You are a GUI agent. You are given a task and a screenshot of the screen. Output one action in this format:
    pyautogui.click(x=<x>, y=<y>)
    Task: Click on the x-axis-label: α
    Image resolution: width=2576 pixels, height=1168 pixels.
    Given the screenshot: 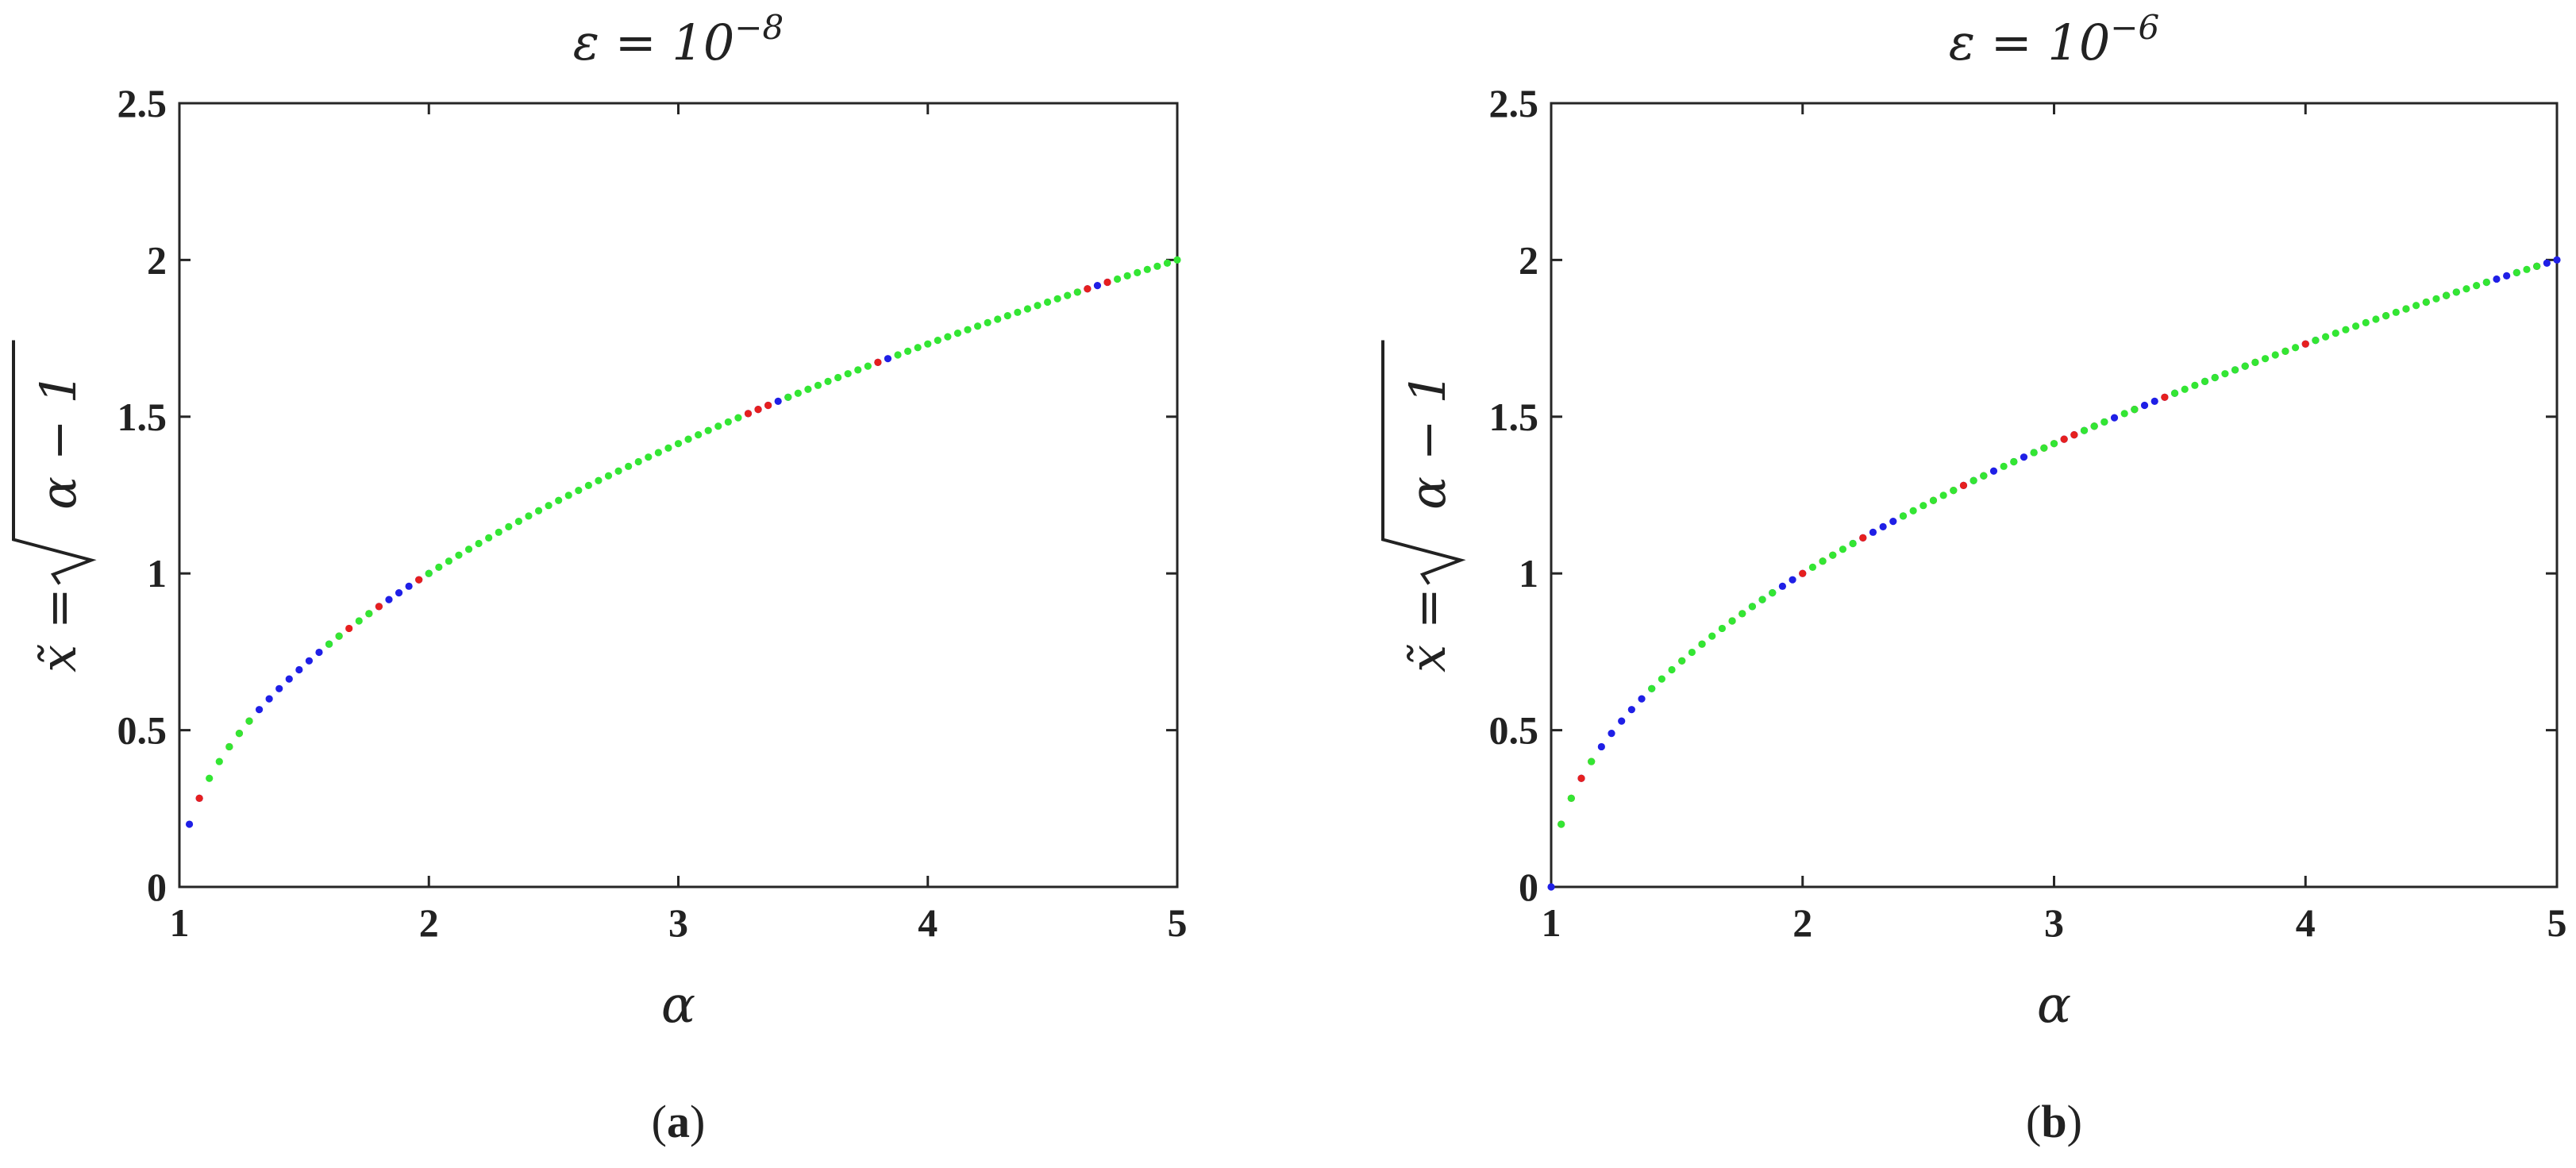 What is the action you would take?
    pyautogui.click(x=2054, y=1005)
    